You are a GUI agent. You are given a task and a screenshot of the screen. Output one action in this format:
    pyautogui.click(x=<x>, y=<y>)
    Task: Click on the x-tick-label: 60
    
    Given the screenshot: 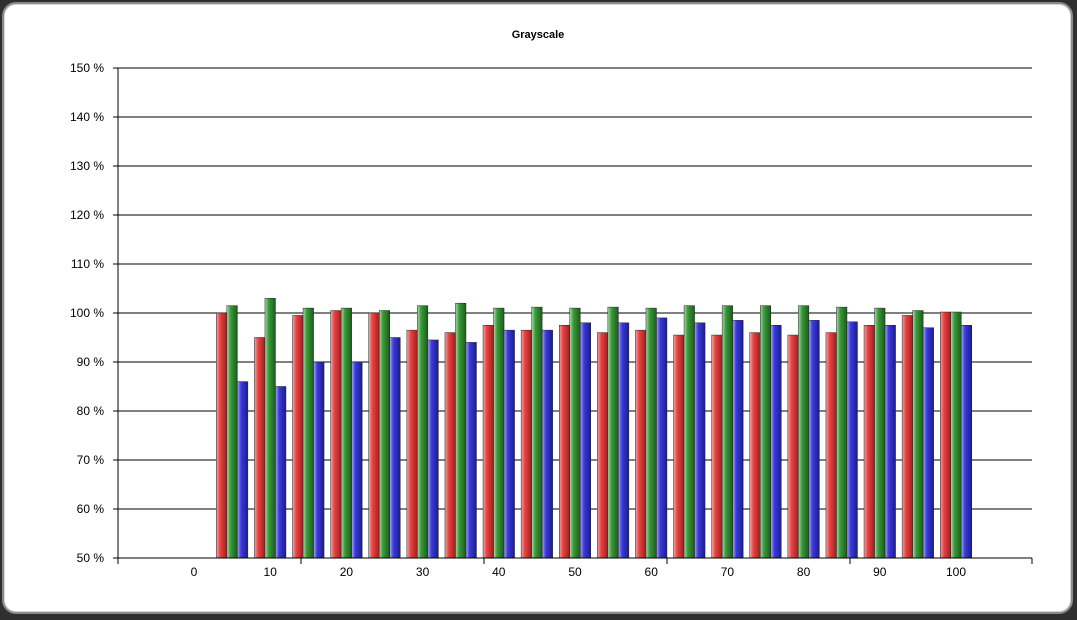 What is the action you would take?
    pyautogui.click(x=652, y=572)
    